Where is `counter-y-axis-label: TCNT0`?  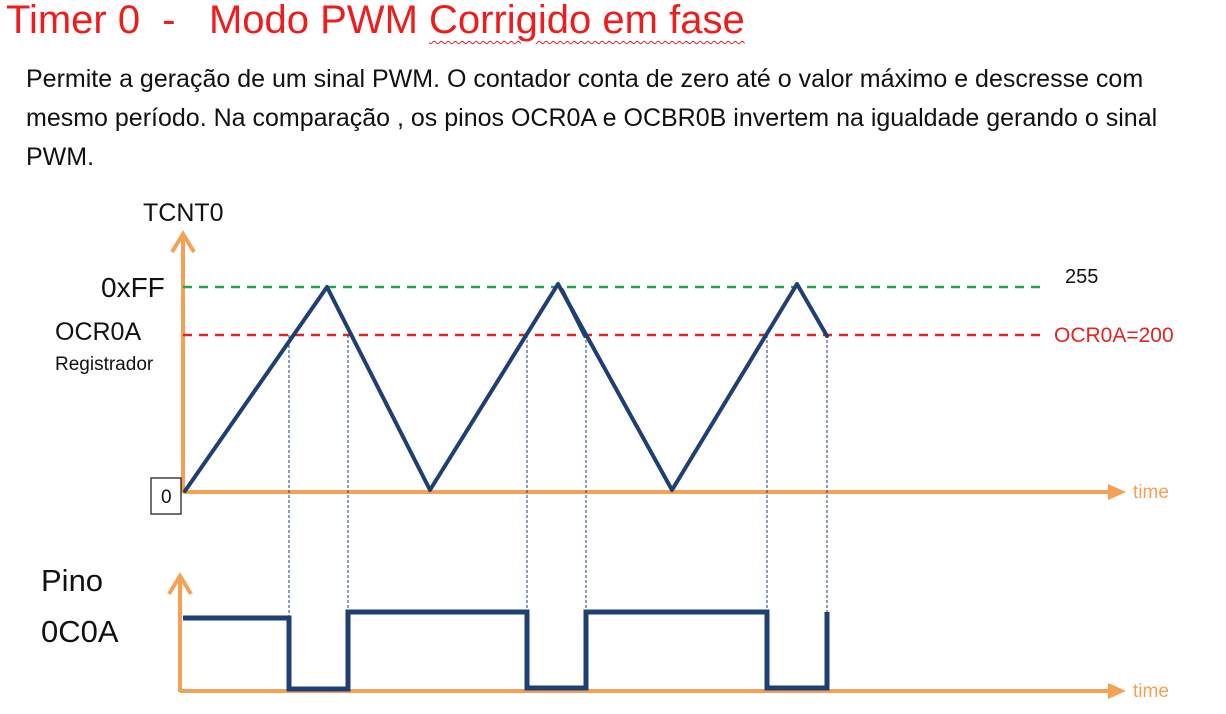
counter-y-axis-label: TCNT0 is located at coordinates (183, 213).